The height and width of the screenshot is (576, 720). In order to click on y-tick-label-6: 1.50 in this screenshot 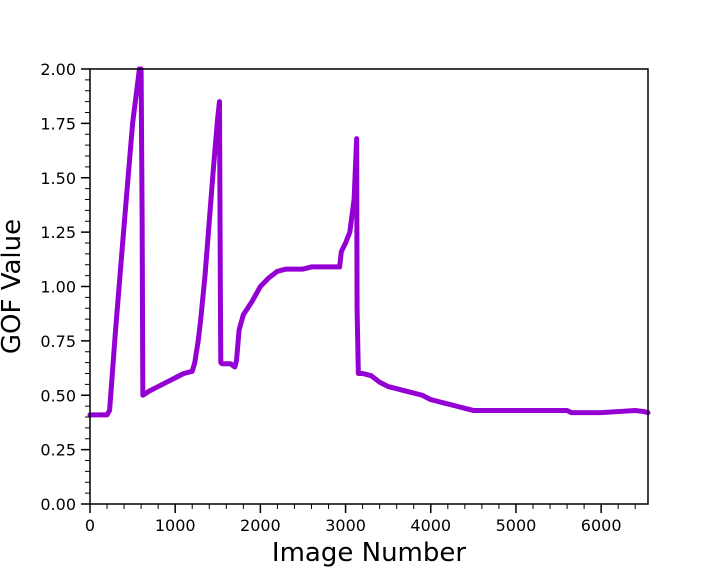, I will do `click(58, 178)`.